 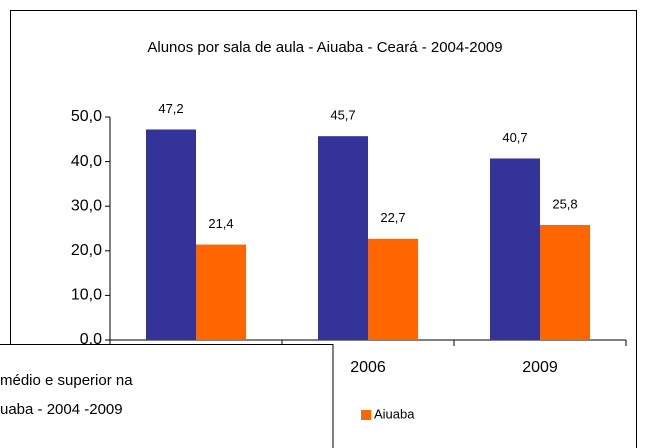 I want to click on y-tick-label: 40,0, so click(x=86, y=161).